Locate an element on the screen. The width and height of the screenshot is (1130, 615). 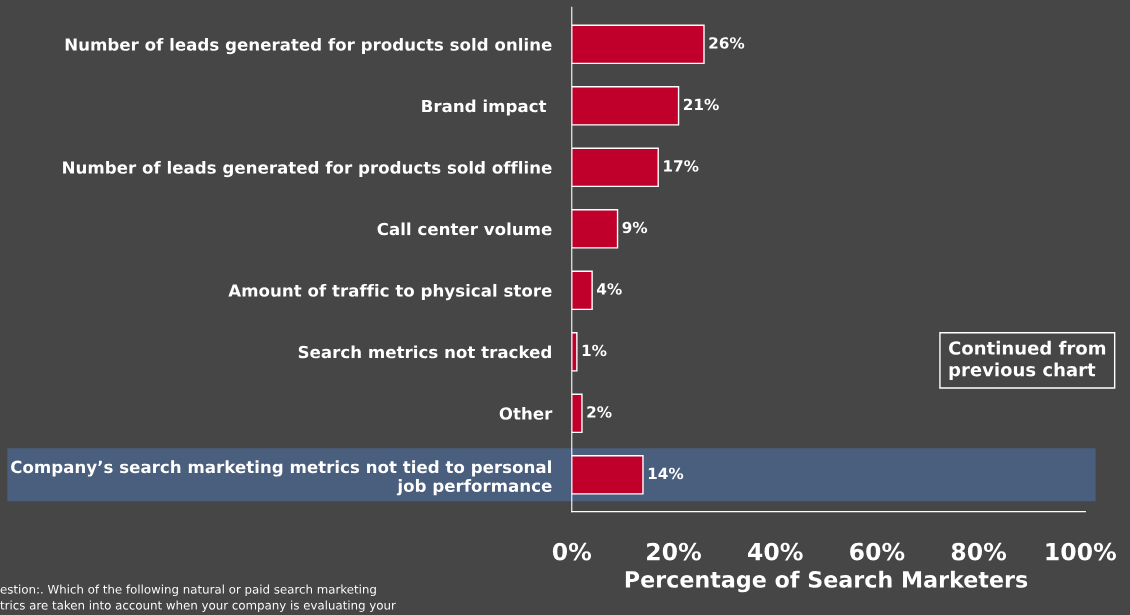
y-tick-label: Brand impact is located at coordinates (484, 107).